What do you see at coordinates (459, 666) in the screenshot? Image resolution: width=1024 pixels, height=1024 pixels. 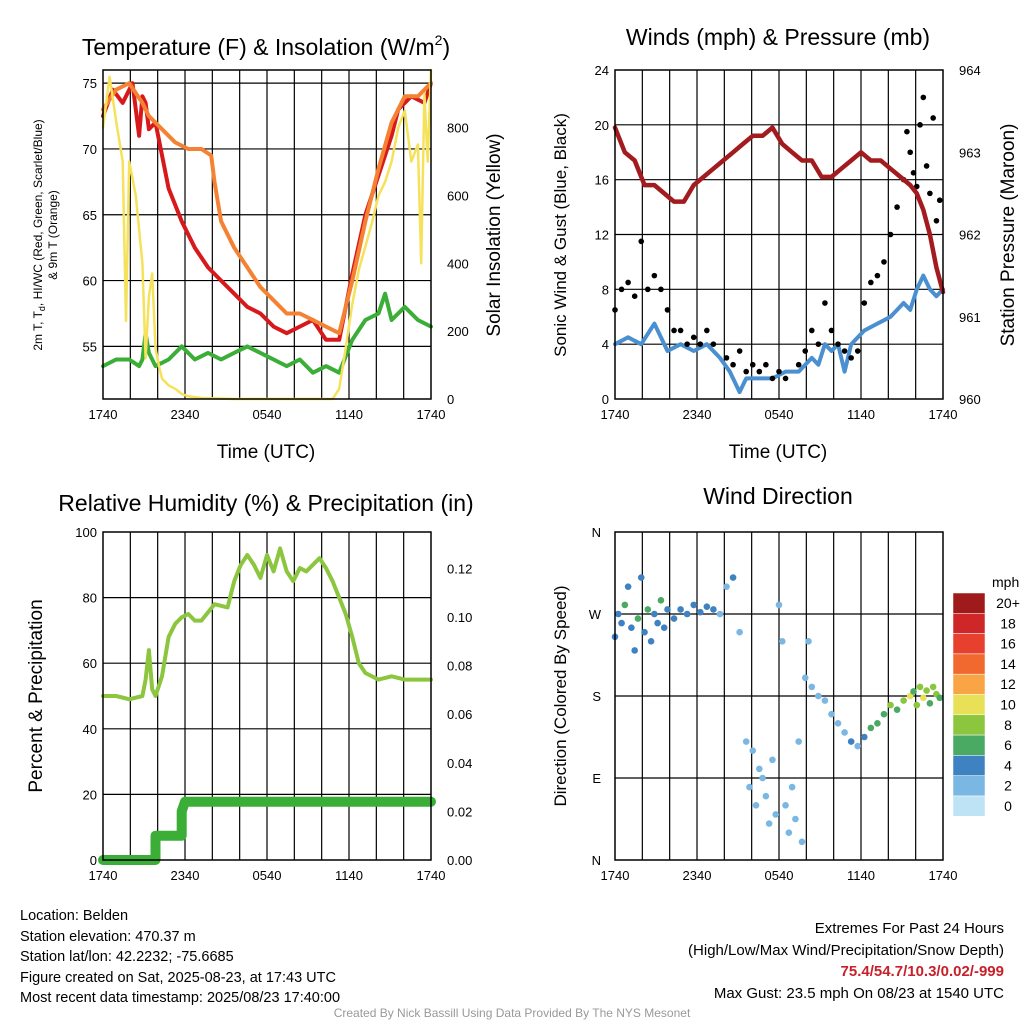 I see `humidity-y2tick-label: 0.08` at bounding box center [459, 666].